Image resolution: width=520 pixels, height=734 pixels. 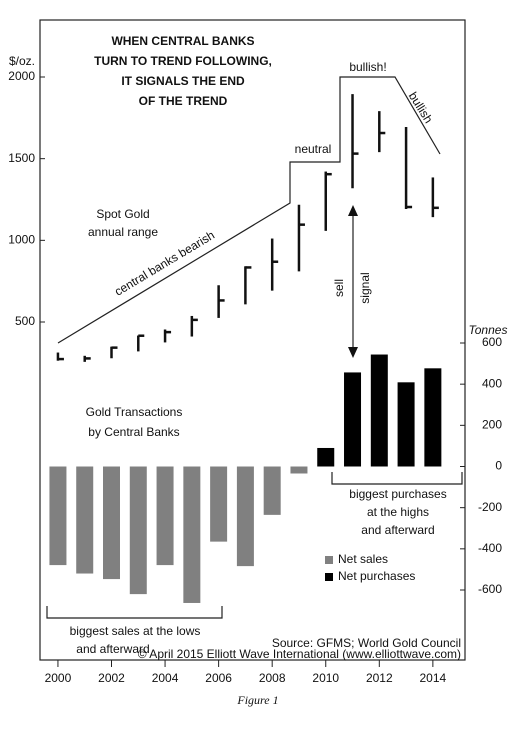 I want to click on annotation: annual range, so click(x=123, y=232).